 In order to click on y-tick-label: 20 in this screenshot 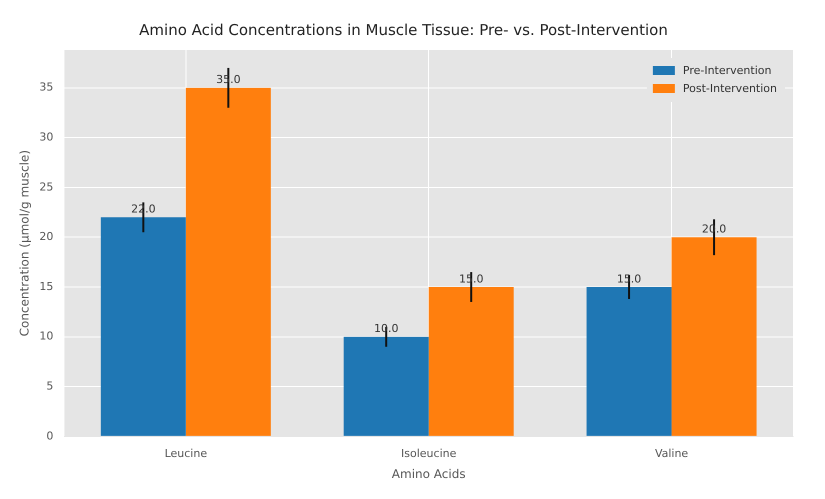, I will do `click(46, 237)`.